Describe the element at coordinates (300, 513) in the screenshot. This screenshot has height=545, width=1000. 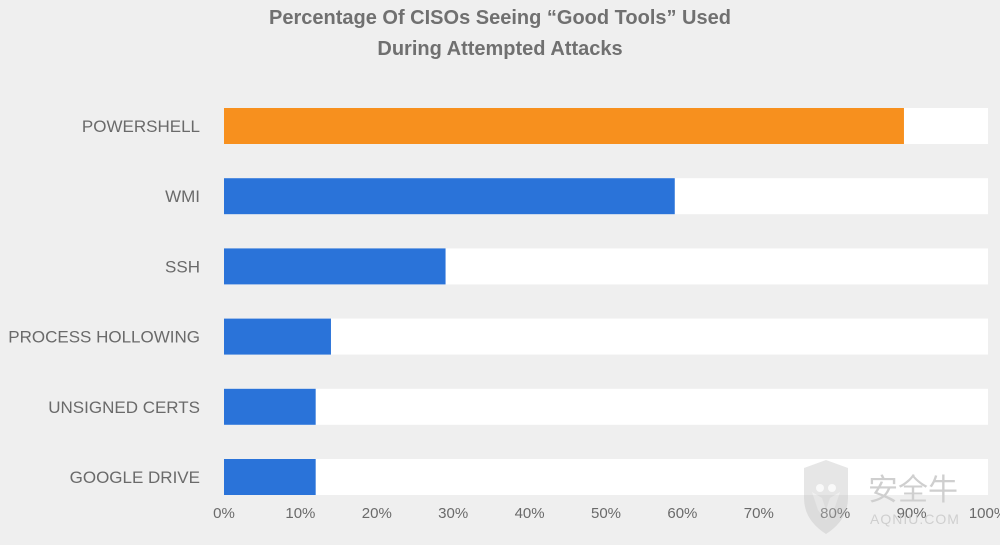
I see `x-tick-label: 10%` at that location.